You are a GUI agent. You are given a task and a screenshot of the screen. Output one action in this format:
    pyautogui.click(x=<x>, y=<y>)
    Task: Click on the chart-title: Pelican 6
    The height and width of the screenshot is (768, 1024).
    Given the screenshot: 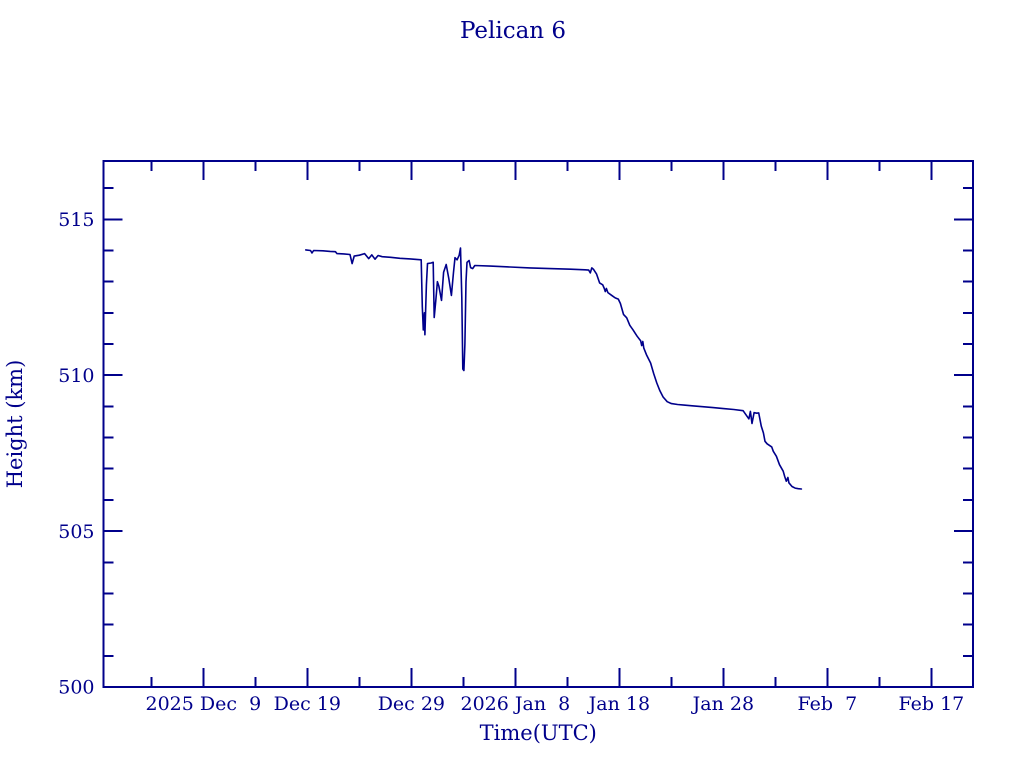 What is the action you would take?
    pyautogui.click(x=513, y=31)
    